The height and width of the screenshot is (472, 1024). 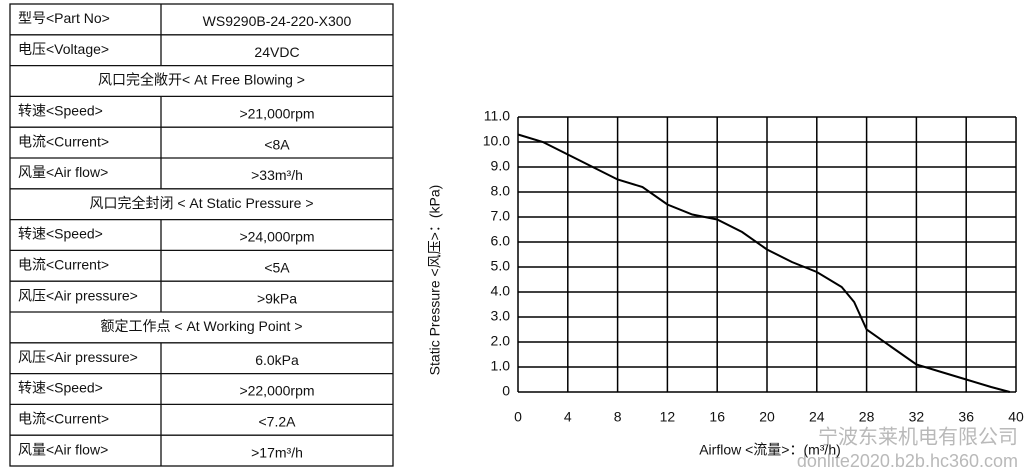 What do you see at coordinates (668, 417) in the screenshot?
I see `x-tick-label: 12` at bounding box center [668, 417].